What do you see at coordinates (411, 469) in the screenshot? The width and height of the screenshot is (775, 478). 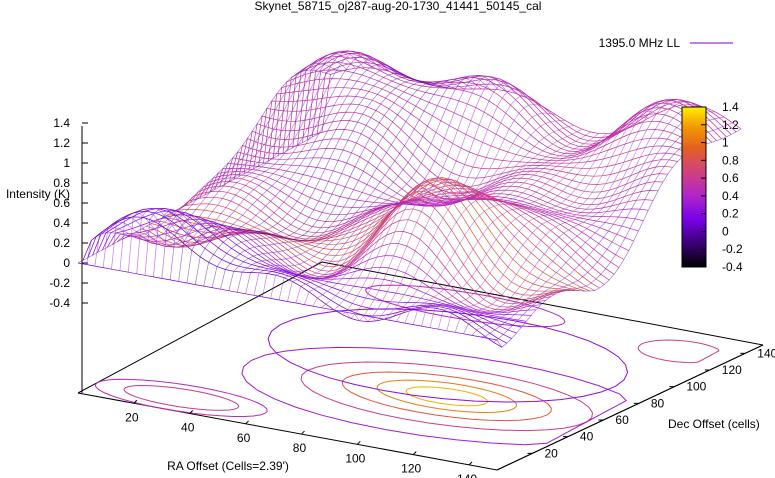 I see `x-tick-label: 120` at bounding box center [411, 469].